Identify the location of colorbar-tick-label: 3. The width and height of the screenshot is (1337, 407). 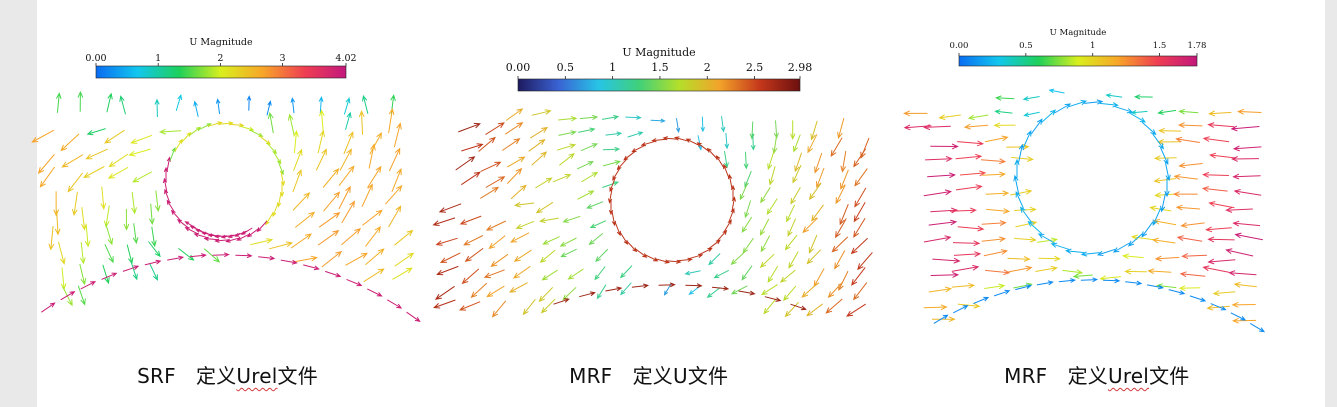
(283, 58).